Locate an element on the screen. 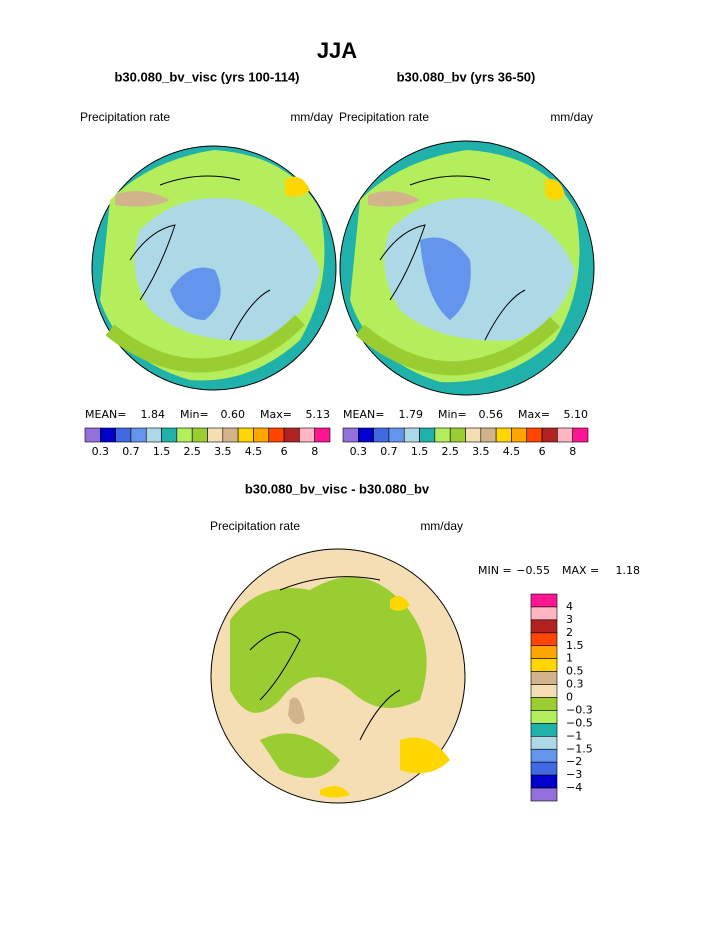  colorbar-label: −2 is located at coordinates (574, 761).